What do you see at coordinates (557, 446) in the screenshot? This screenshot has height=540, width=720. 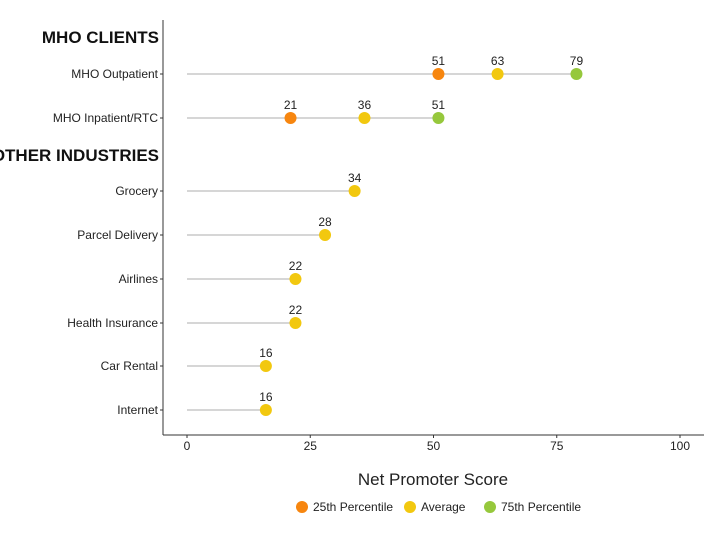 I see `x-tick-label: 75` at bounding box center [557, 446].